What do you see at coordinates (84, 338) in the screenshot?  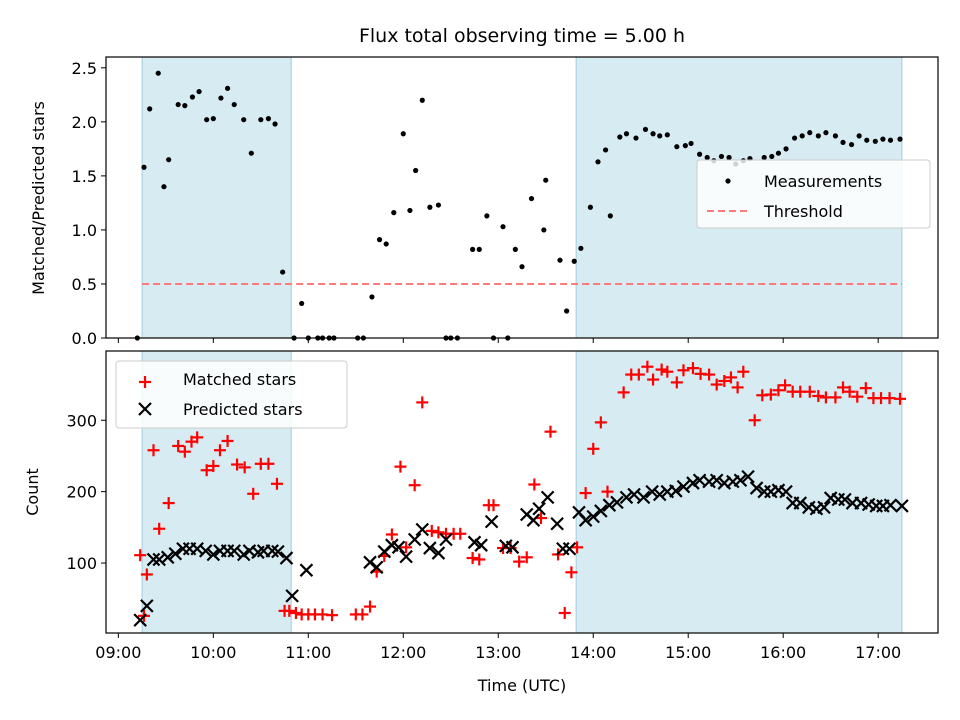 I see `top-ytick-label: 0.0` at bounding box center [84, 338].